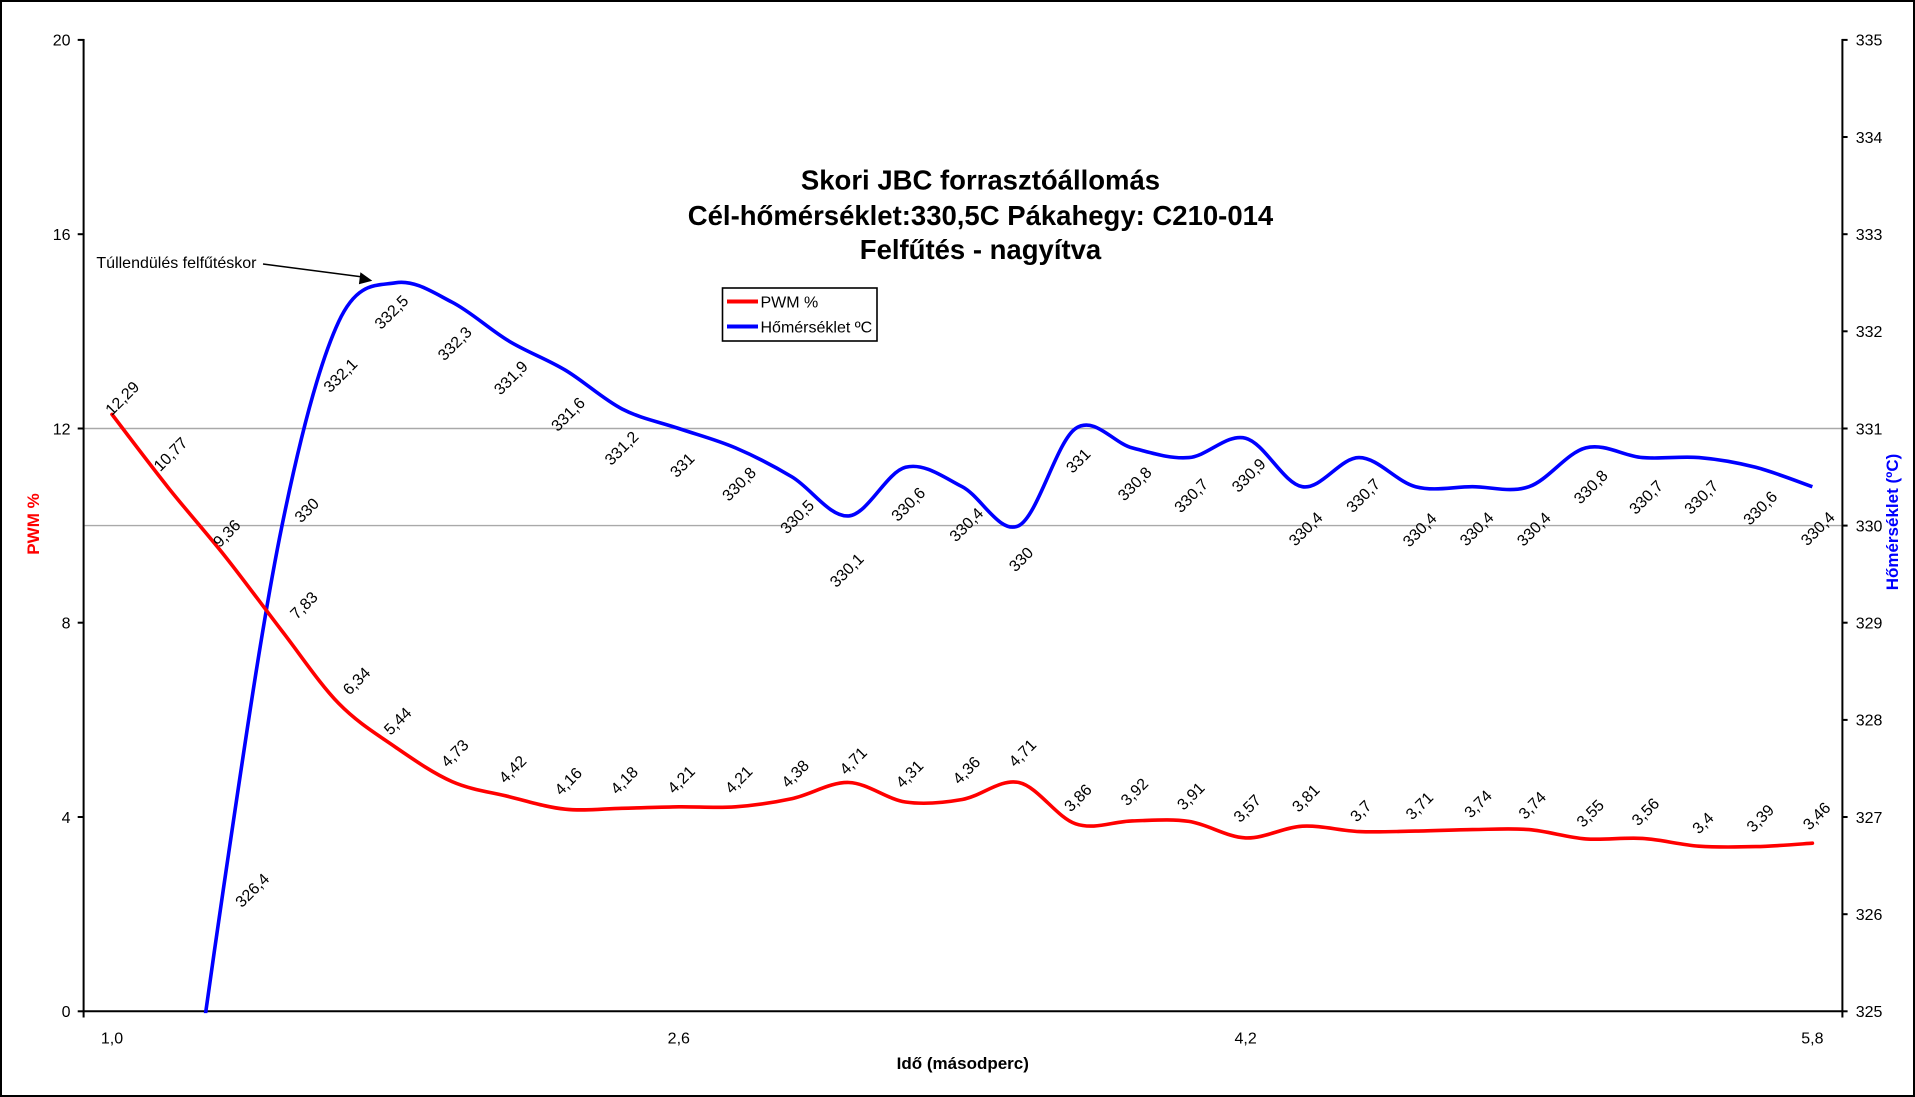 This screenshot has height=1097, width=1915. What do you see at coordinates (62, 41) in the screenshot?
I see `svg-text: 20` at bounding box center [62, 41].